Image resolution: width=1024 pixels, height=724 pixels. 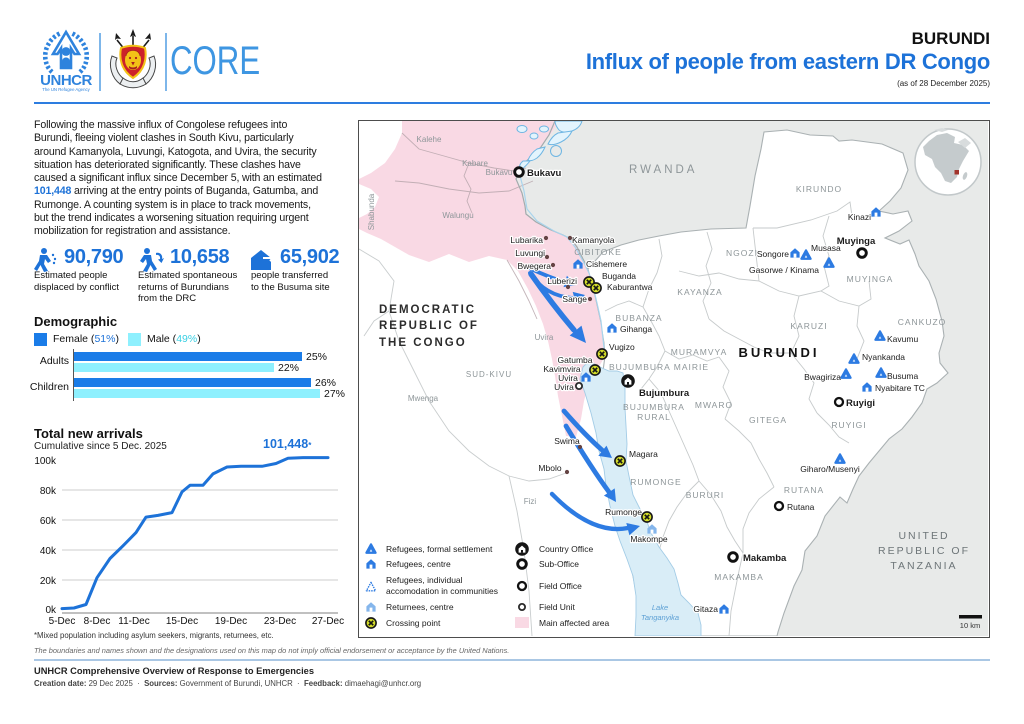 I want to click on svg-text: Crossing point, so click(x=413, y=623).